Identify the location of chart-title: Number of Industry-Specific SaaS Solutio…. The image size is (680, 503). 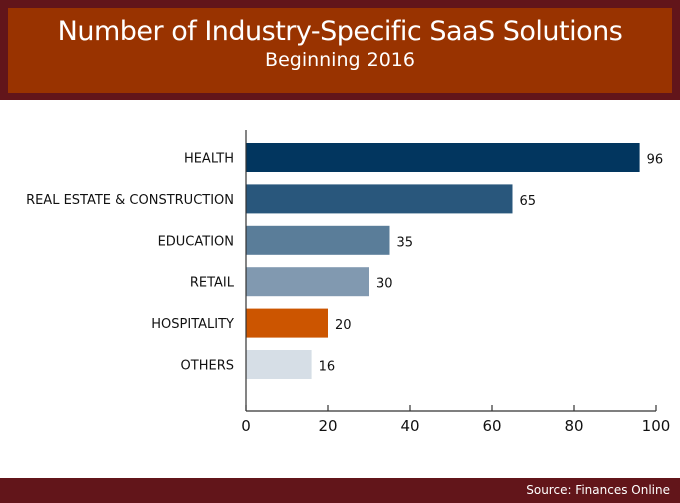
(340, 31).